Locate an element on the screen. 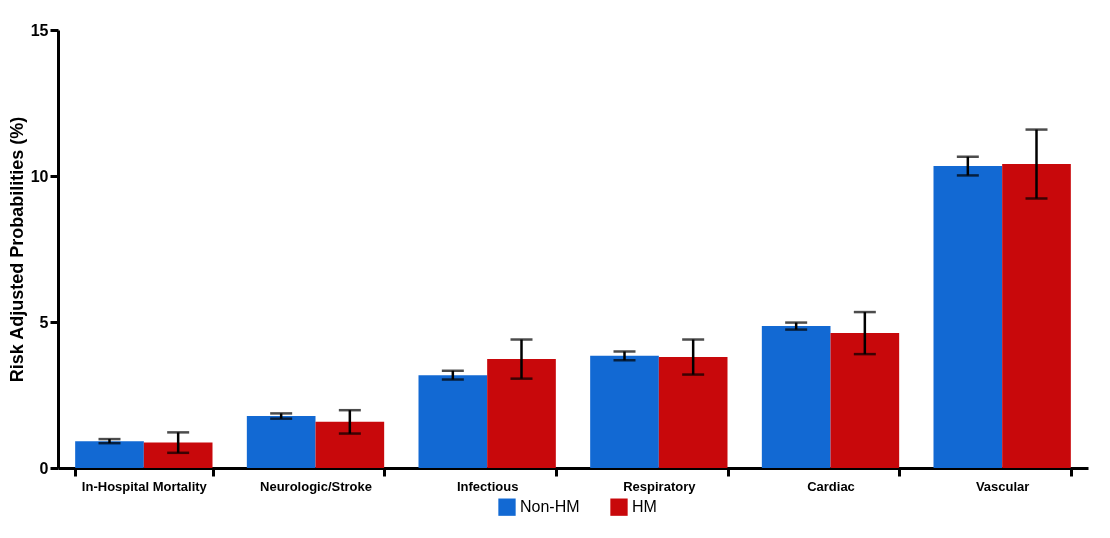 This screenshot has height=538, width=1110. y-tick-label: 0 is located at coordinates (44, 468).